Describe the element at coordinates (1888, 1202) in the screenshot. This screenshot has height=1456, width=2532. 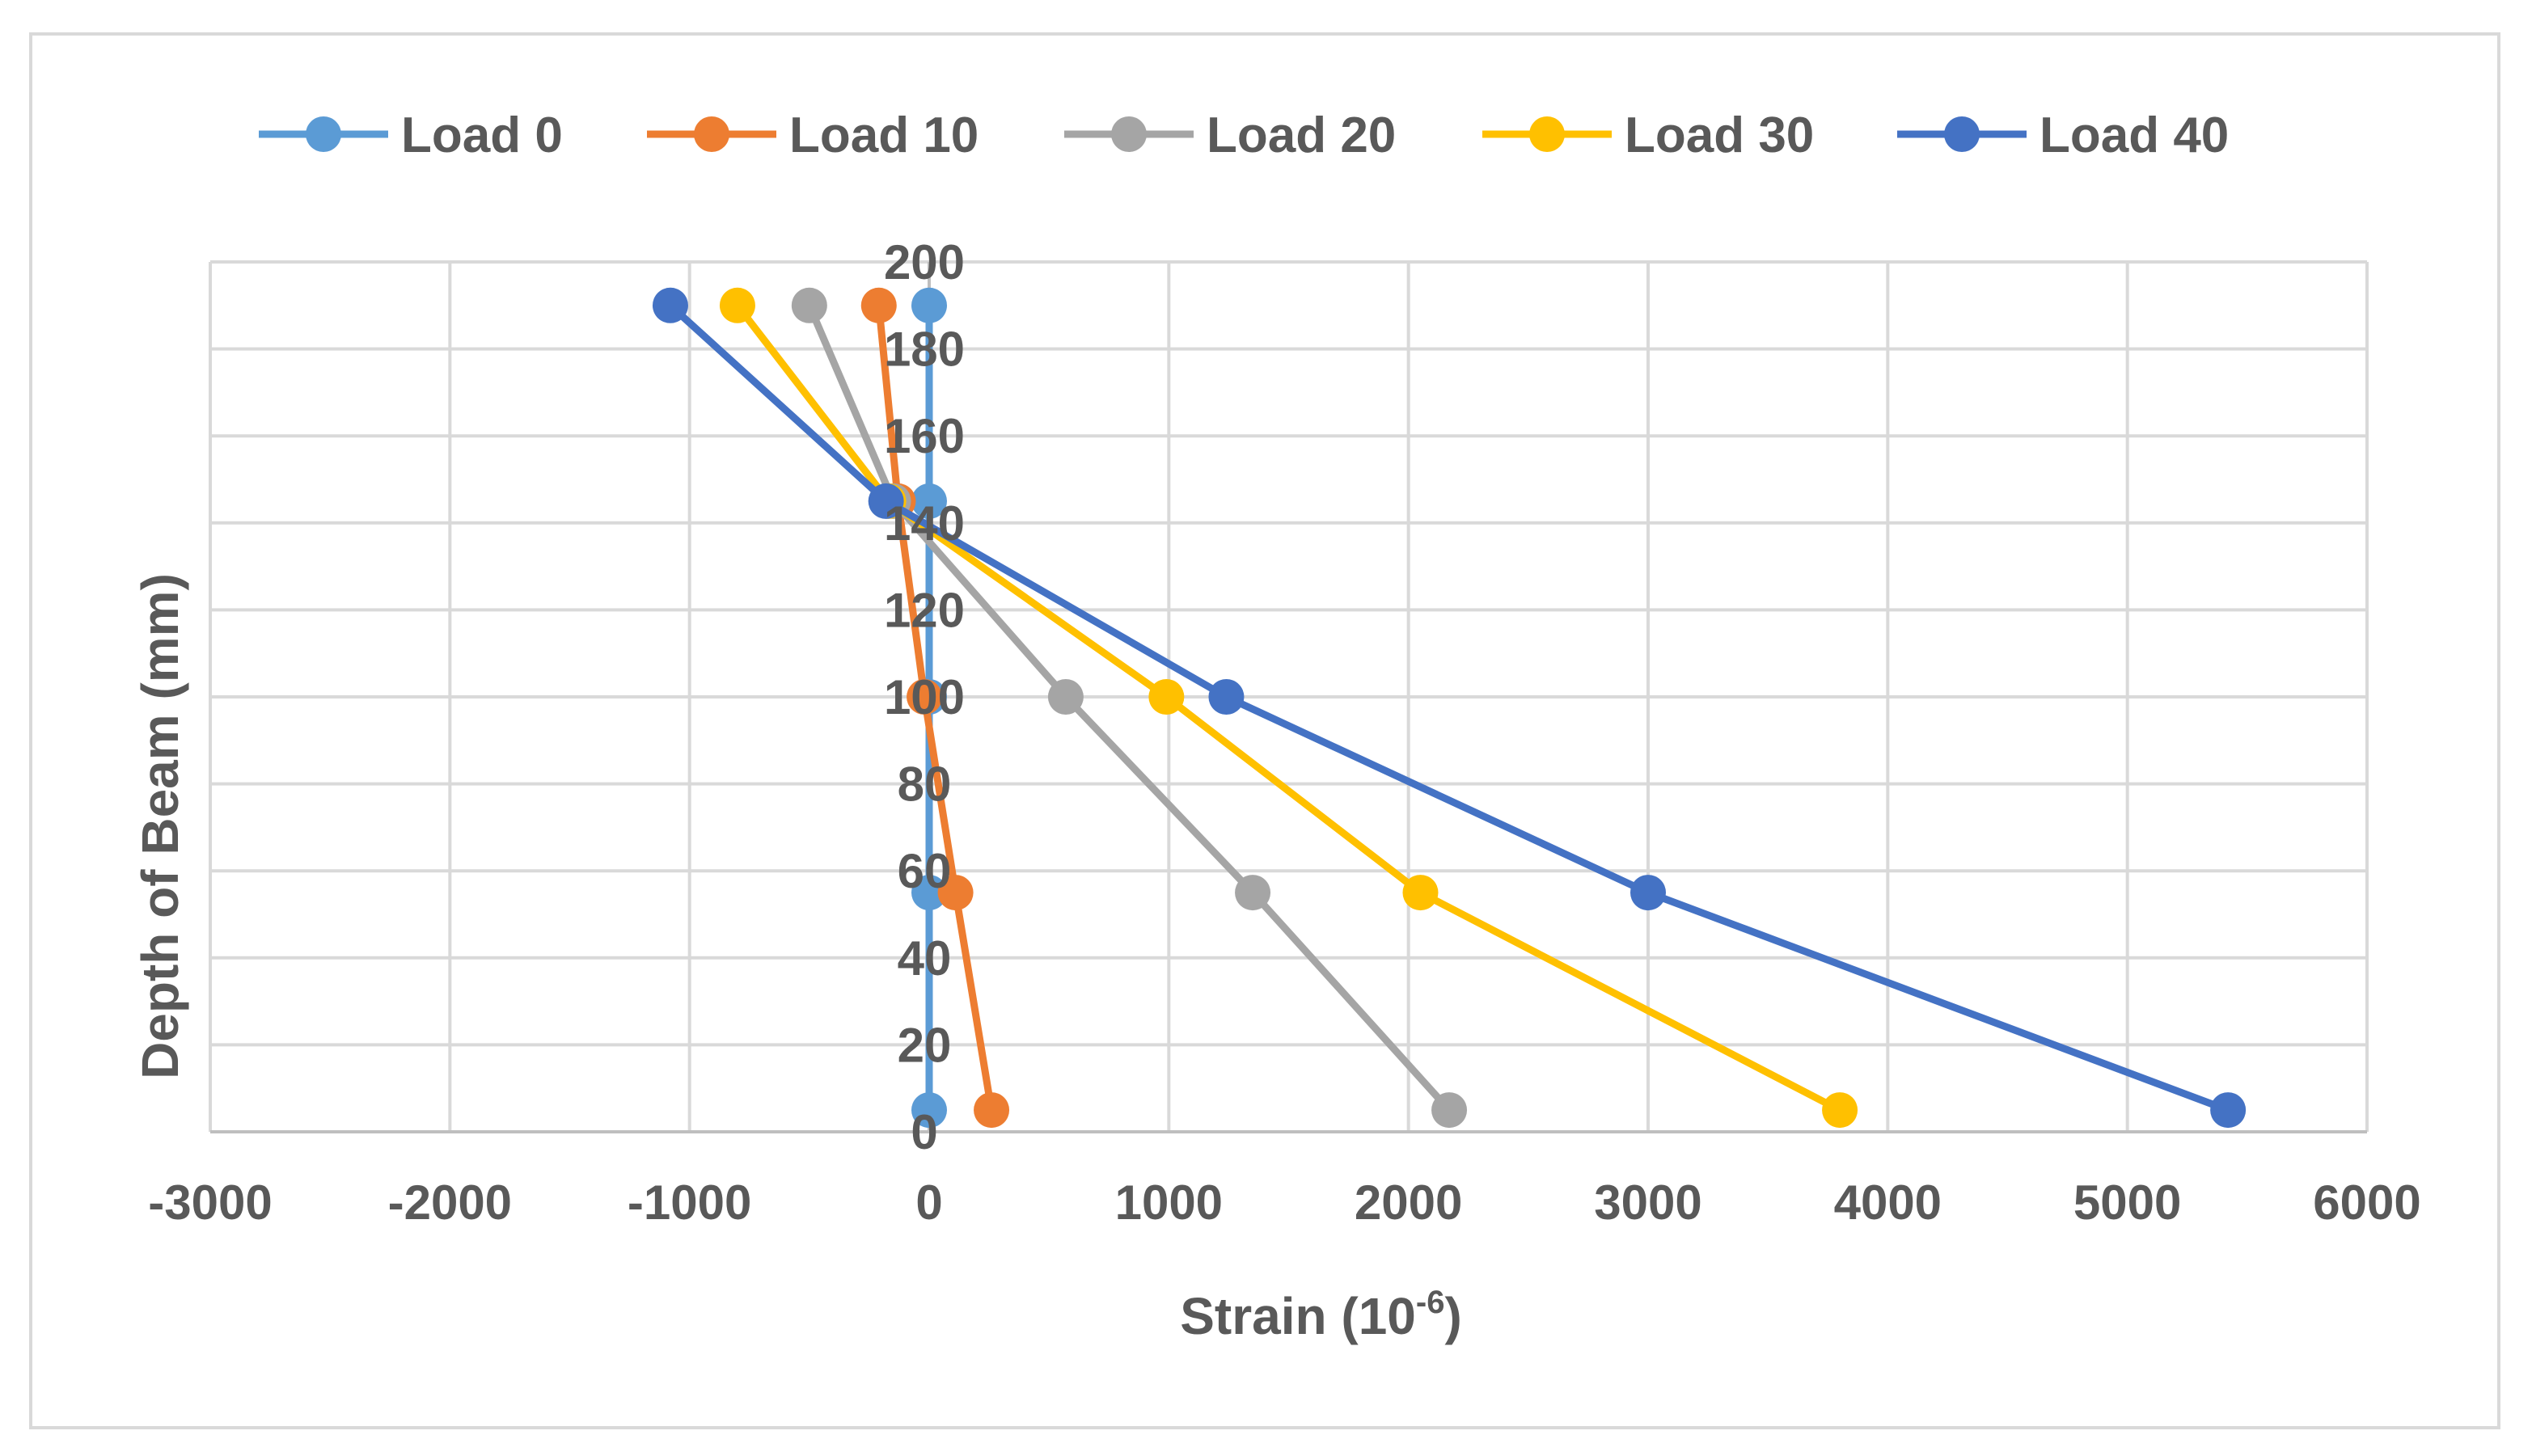
I see `x-tick-label: 4000` at that location.